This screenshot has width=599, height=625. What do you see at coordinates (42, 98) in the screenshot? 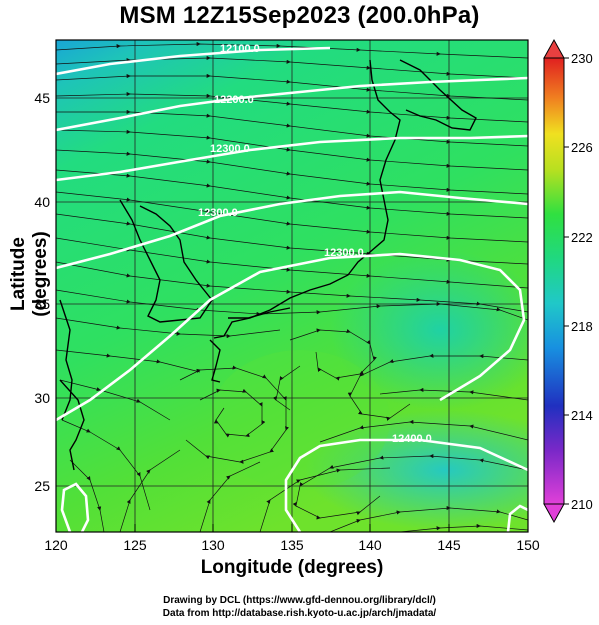
I see `y-tick-label: 45` at bounding box center [42, 98].